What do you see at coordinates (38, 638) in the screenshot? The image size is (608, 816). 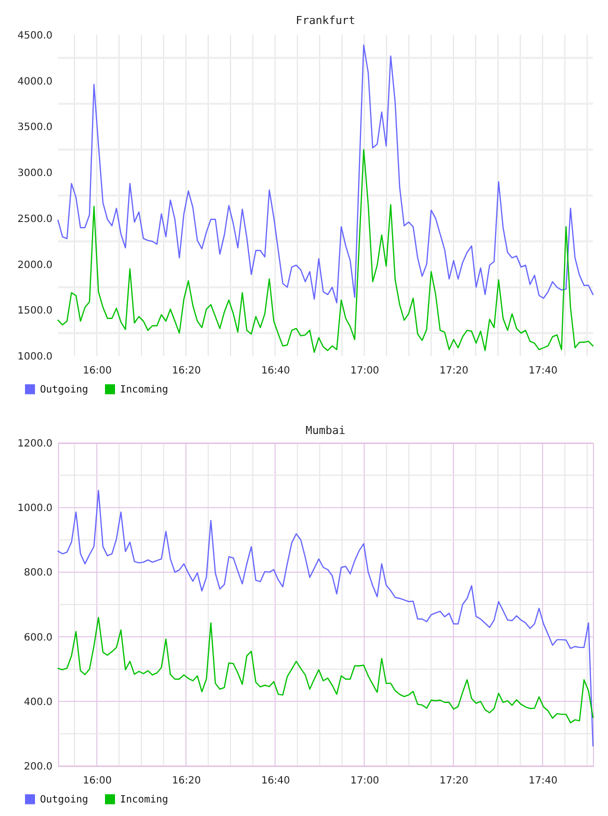 I see `y-tick-label: 600.0` at bounding box center [38, 638].